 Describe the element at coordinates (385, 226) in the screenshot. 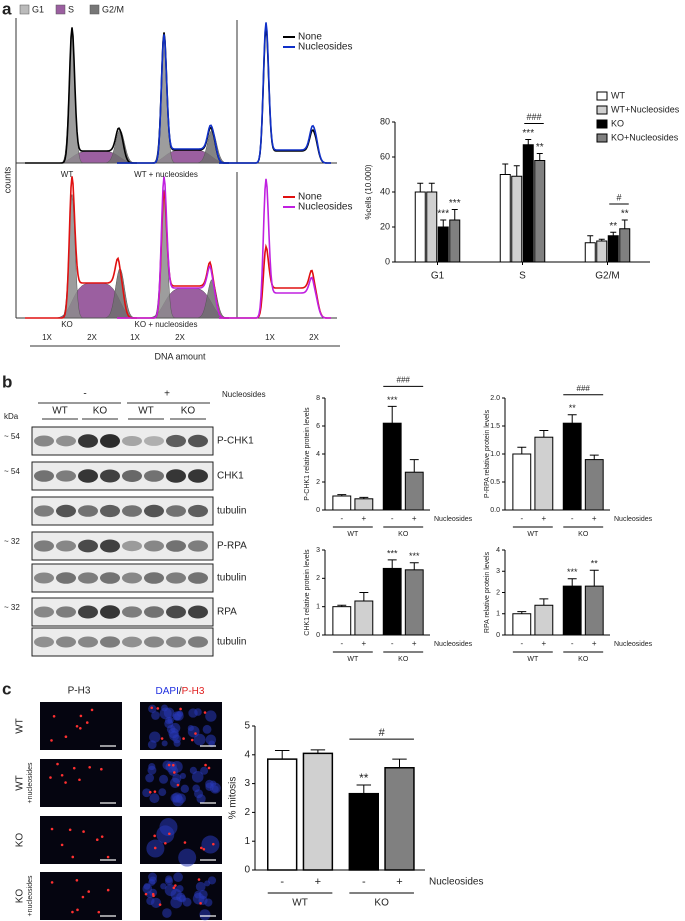

I see `y-tick-label: 20` at that location.